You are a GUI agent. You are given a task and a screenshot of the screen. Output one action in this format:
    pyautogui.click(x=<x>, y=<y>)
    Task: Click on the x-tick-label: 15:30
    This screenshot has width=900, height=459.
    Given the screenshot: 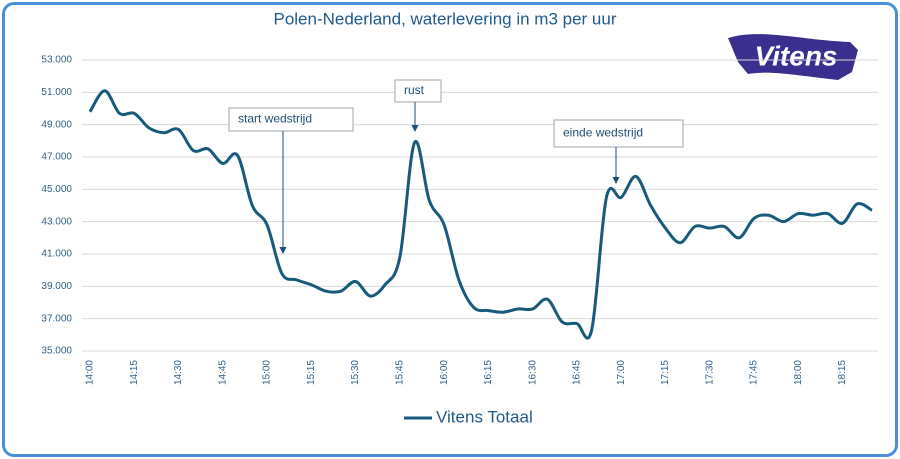 What is the action you would take?
    pyautogui.click(x=355, y=372)
    